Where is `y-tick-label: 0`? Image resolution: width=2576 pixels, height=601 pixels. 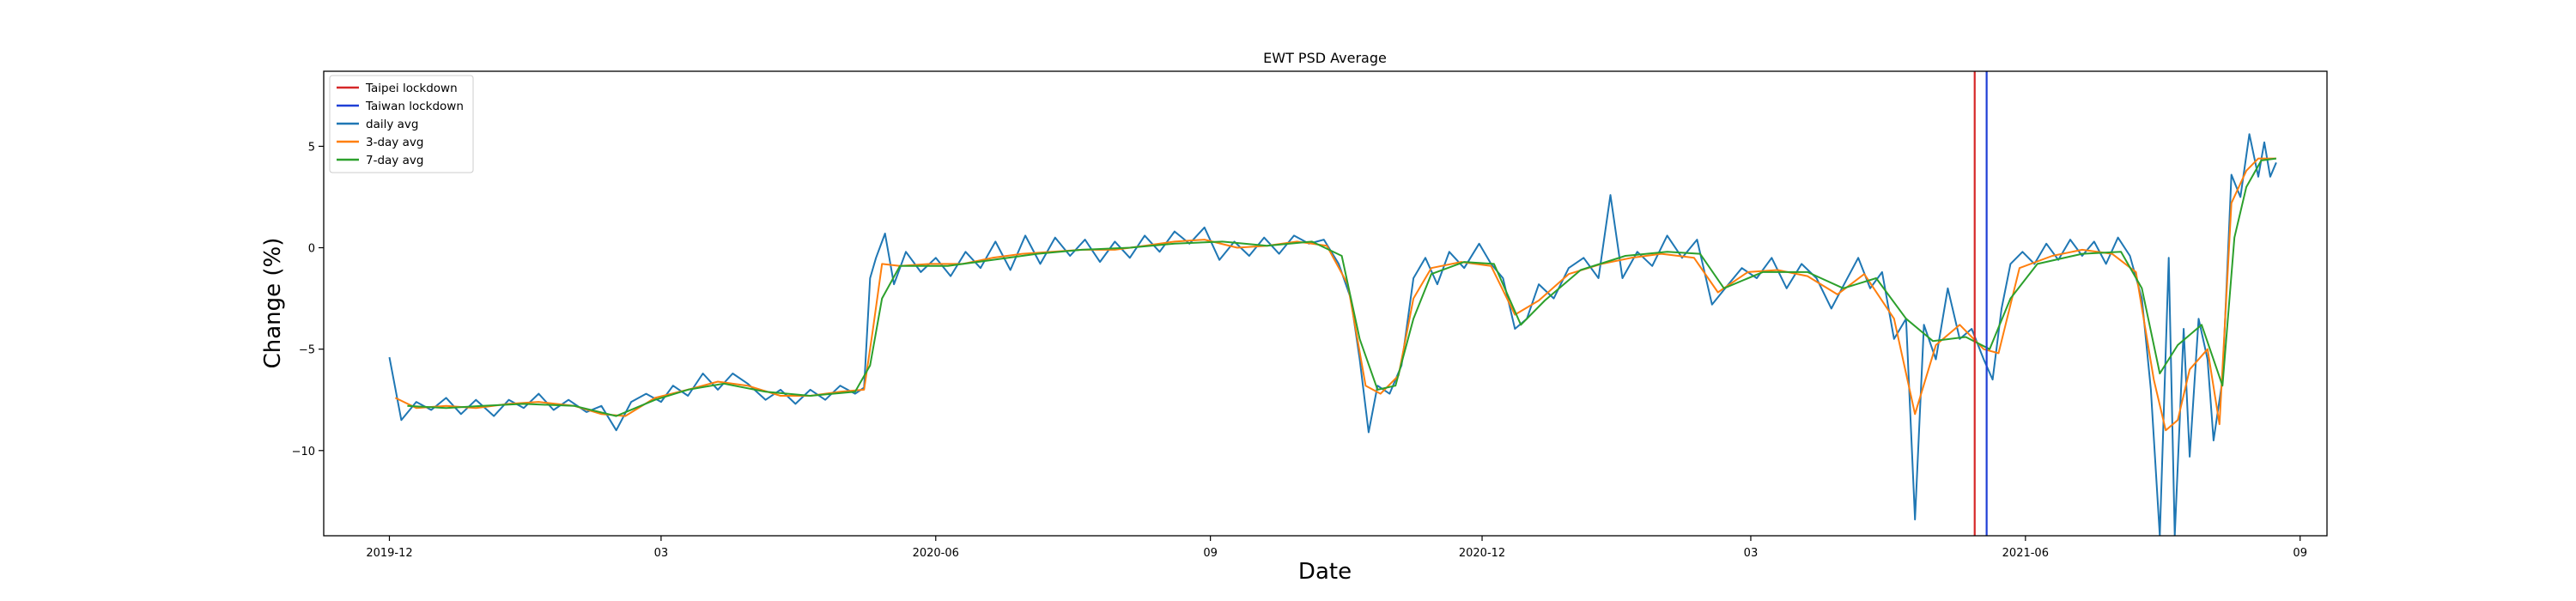 y-tick-label: 0 is located at coordinates (312, 250).